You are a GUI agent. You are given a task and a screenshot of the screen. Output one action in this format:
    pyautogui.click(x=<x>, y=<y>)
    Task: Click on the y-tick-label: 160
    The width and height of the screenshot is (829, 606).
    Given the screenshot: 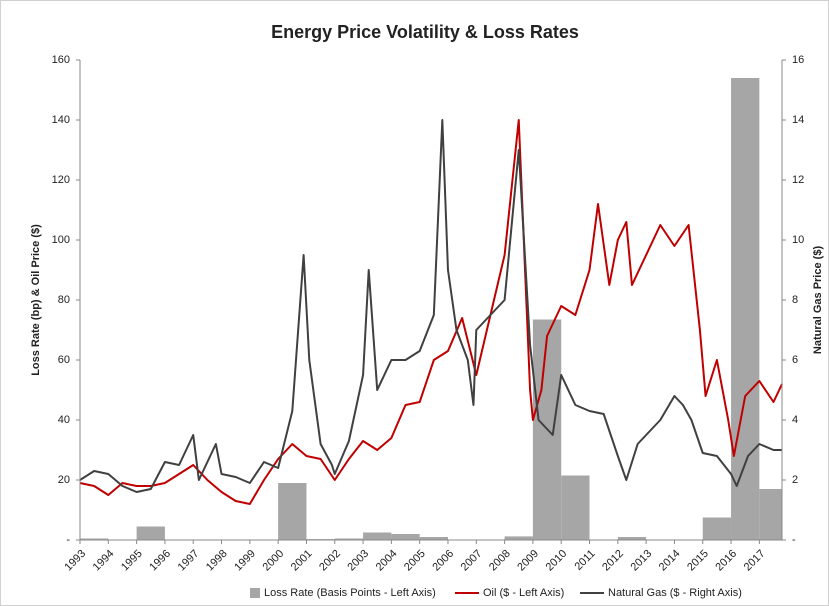 What is the action you would take?
    pyautogui.click(x=61, y=60)
    